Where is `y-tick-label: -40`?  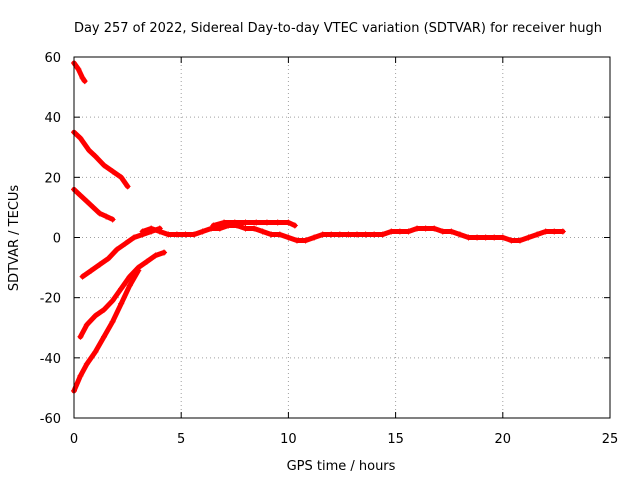 y-tick-label: -40 is located at coordinates (50, 359).